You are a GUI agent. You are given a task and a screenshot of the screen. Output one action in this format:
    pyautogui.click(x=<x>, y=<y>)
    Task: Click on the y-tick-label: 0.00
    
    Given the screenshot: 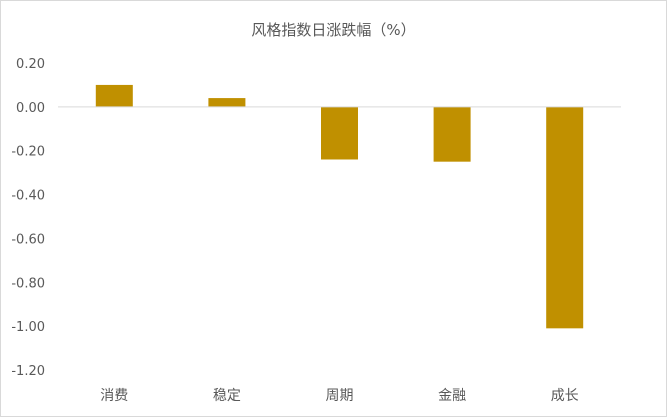 What is the action you would take?
    pyautogui.click(x=30, y=108)
    